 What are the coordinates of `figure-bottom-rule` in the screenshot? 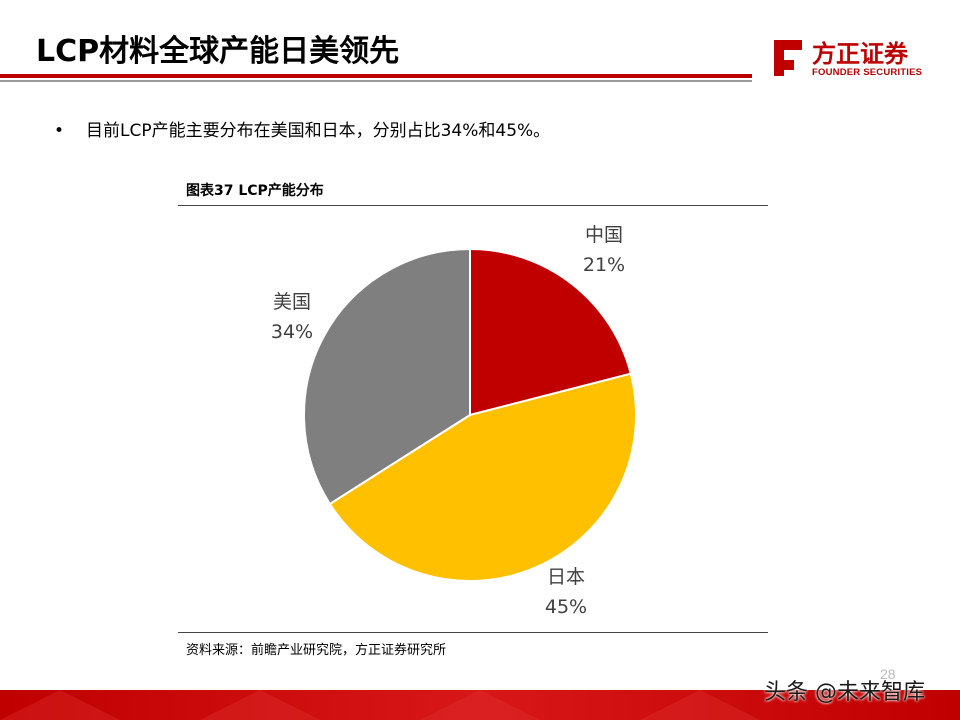 It's located at (473, 632).